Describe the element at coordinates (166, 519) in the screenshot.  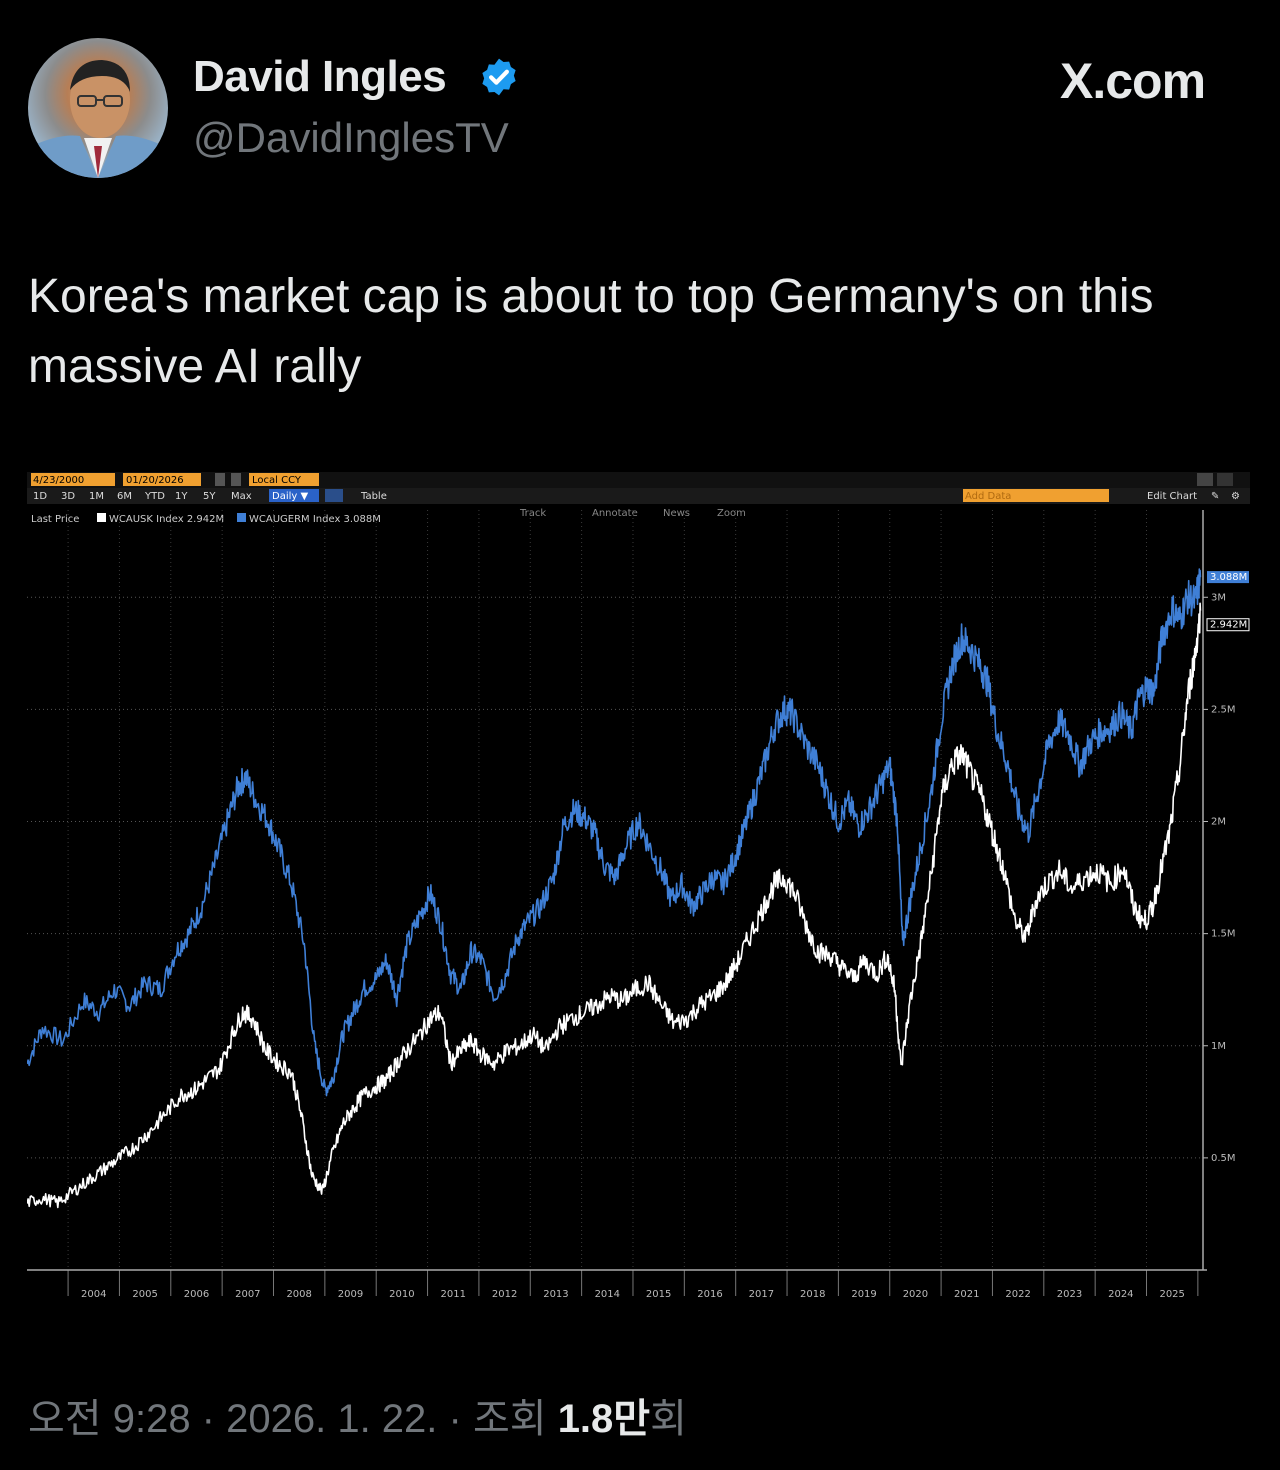
I see `legend-korea: WCAUSK Index 2.942M` at that location.